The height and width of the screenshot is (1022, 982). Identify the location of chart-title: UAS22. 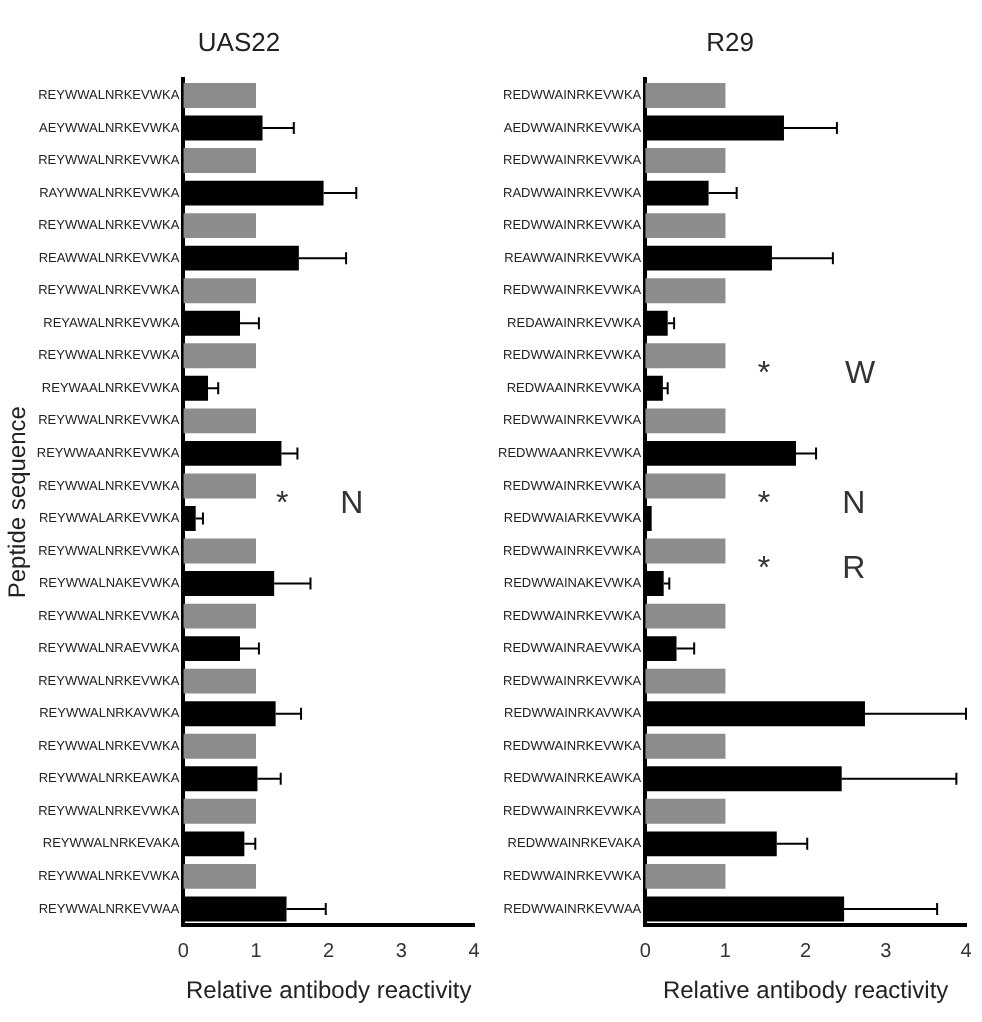
(239, 41).